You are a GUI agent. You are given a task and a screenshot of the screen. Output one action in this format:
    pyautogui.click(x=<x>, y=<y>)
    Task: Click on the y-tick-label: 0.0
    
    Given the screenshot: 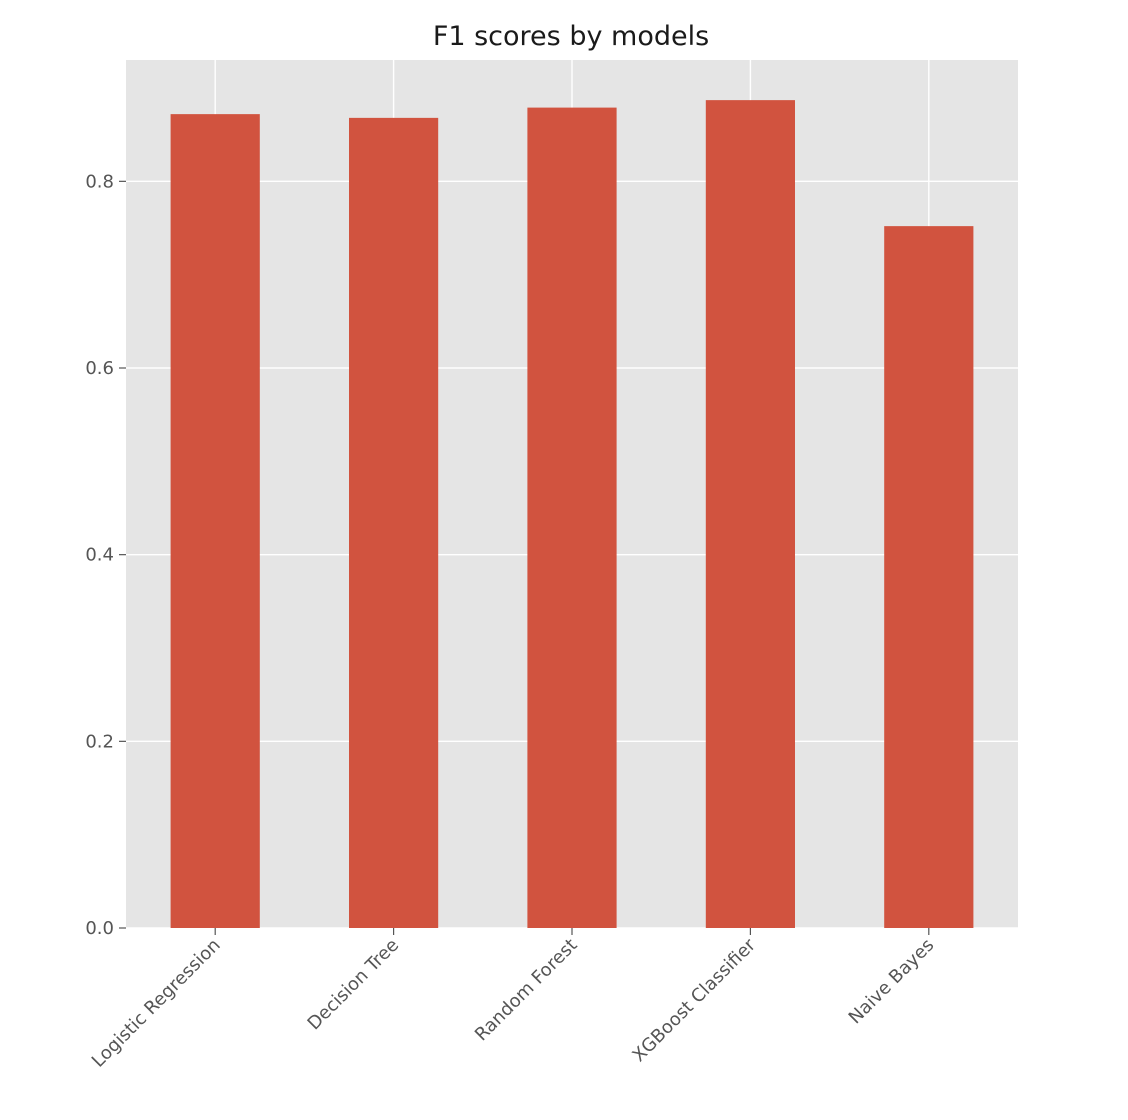 What is the action you would take?
    pyautogui.click(x=99, y=928)
    